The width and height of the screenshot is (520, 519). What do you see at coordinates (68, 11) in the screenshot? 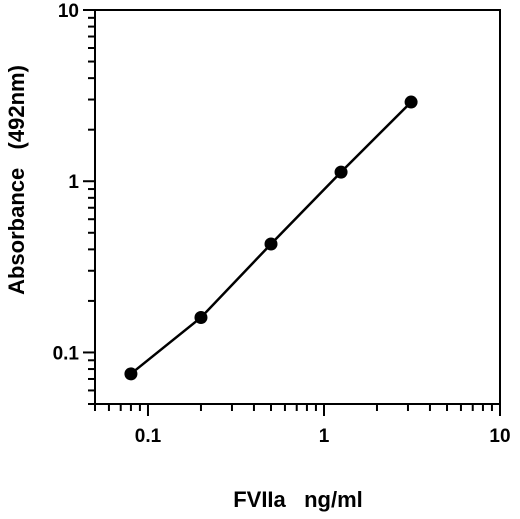
I see `y-tick-label: 10` at bounding box center [68, 11].